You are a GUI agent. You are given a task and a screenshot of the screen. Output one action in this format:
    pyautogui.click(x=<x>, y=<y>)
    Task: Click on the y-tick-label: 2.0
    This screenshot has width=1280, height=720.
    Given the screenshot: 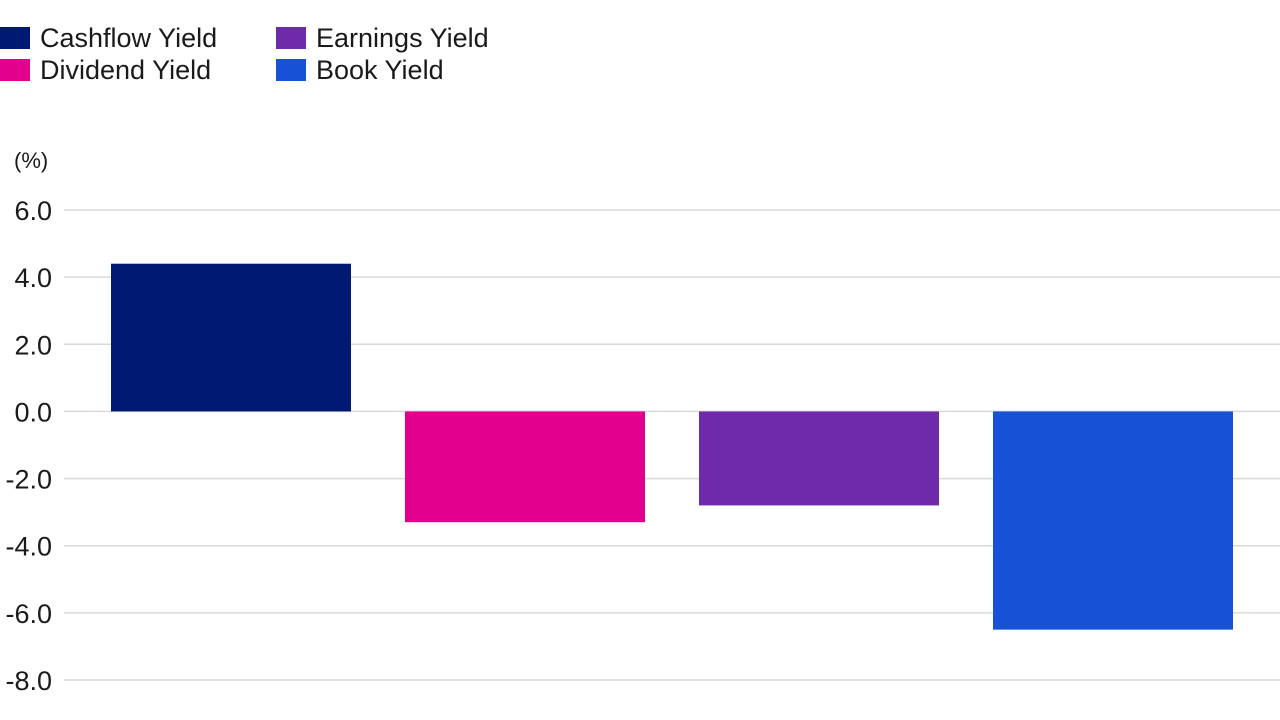 What is the action you would take?
    pyautogui.click(x=33, y=345)
    